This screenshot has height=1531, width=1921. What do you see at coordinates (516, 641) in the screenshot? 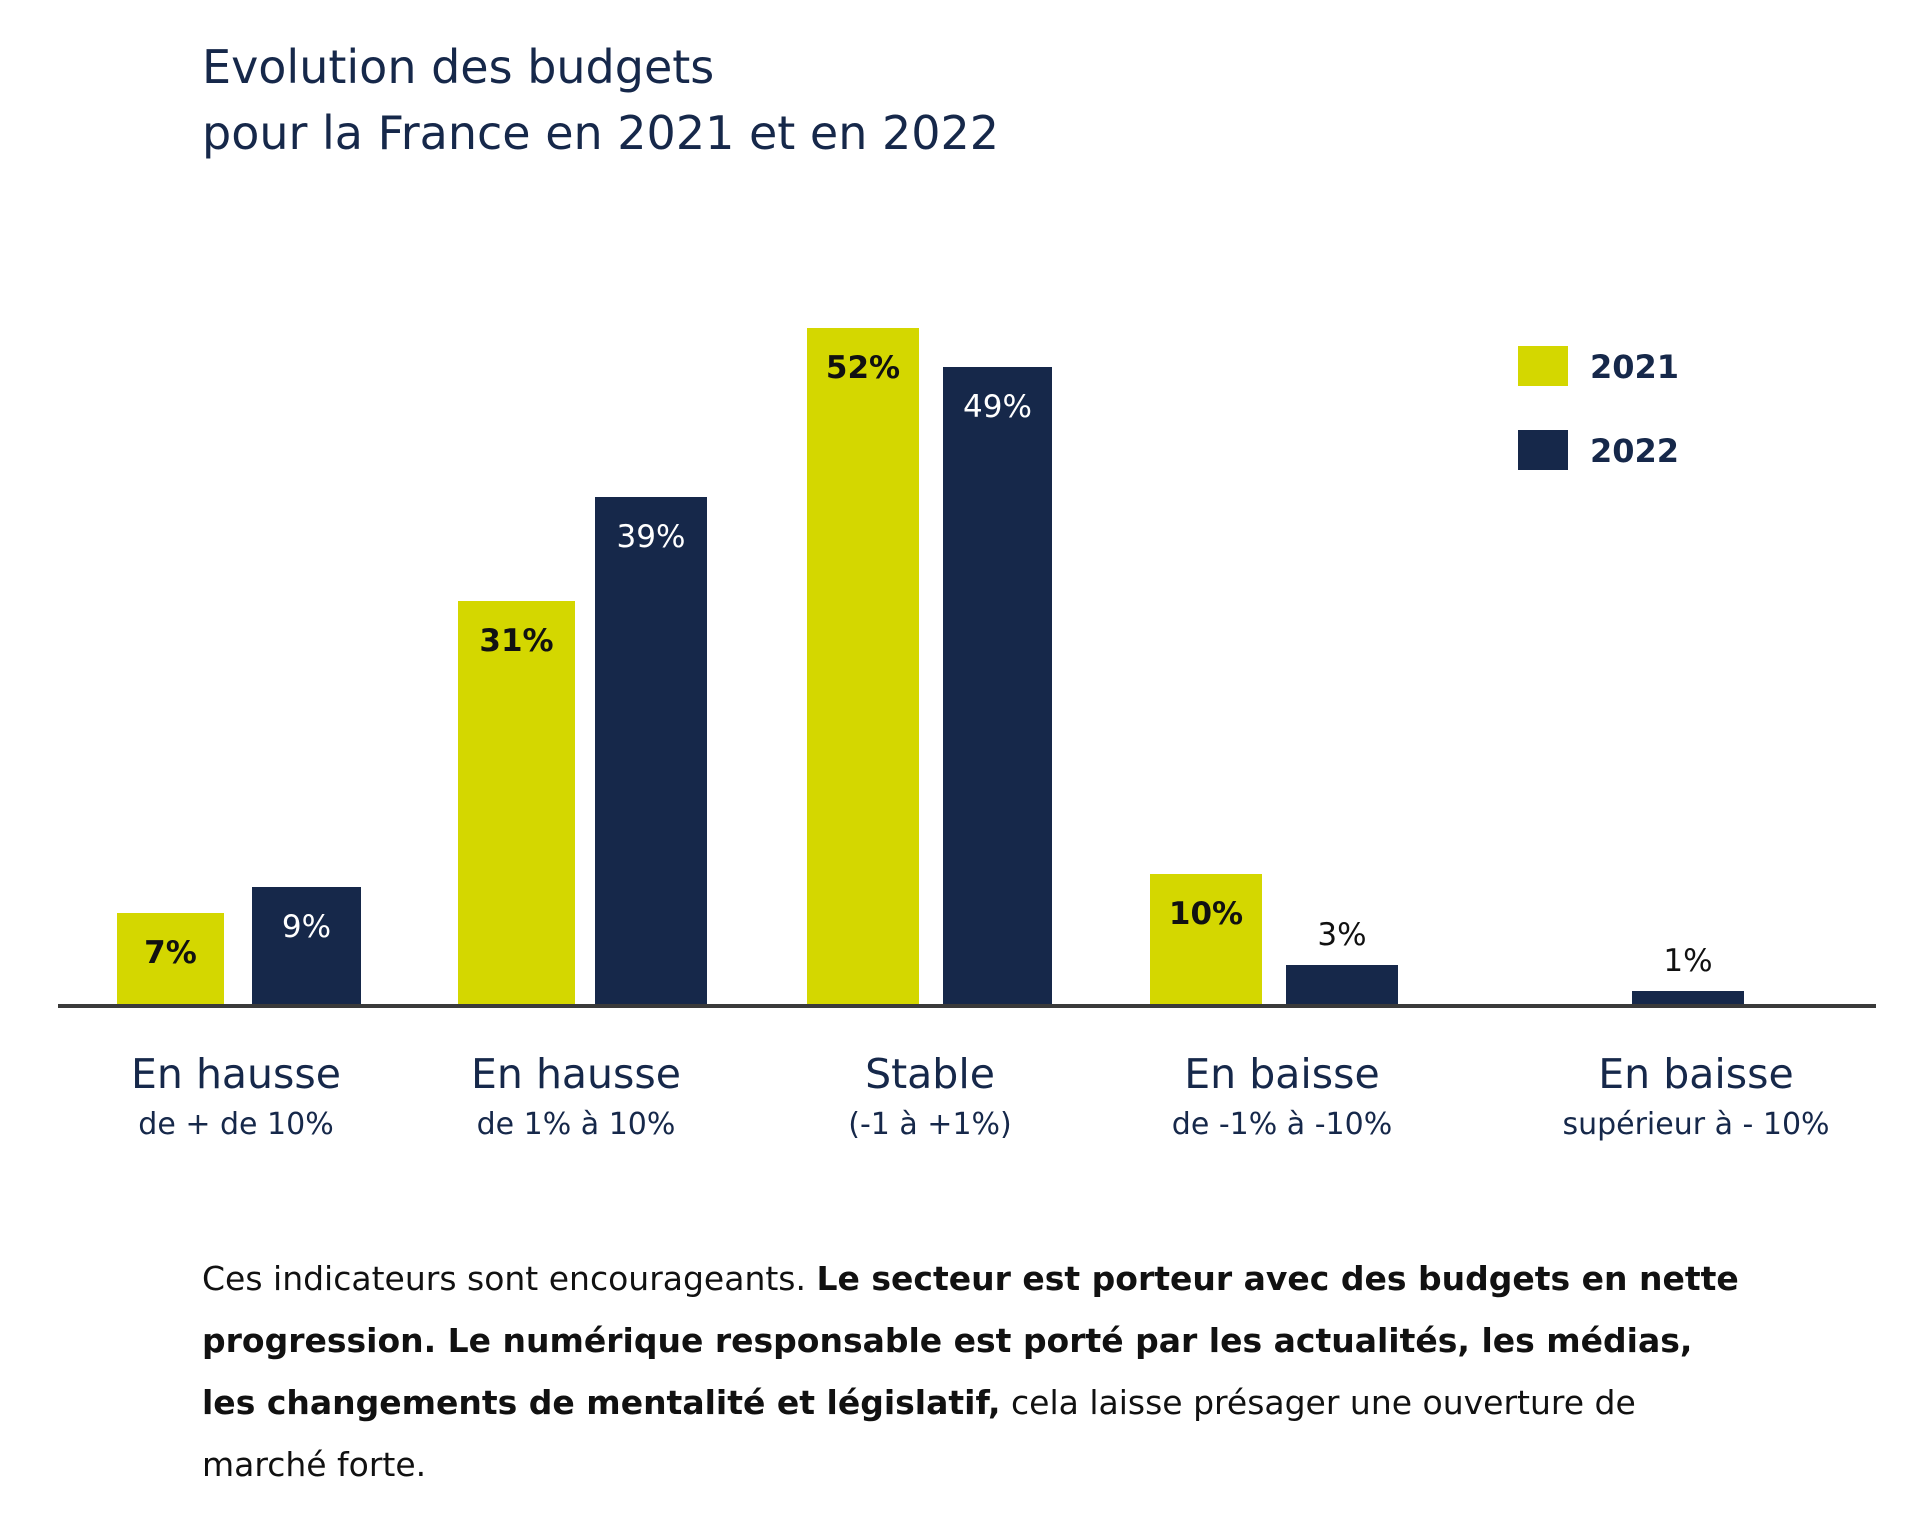
I see `data-label-2021-2: 31%` at bounding box center [516, 641].